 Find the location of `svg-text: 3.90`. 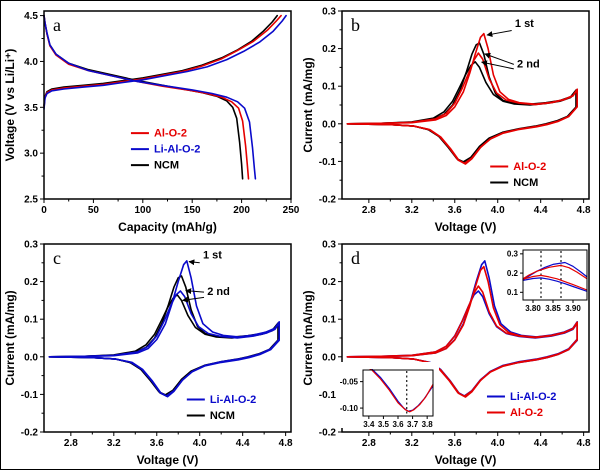

svg-text: 3.90 is located at coordinates (573, 308).